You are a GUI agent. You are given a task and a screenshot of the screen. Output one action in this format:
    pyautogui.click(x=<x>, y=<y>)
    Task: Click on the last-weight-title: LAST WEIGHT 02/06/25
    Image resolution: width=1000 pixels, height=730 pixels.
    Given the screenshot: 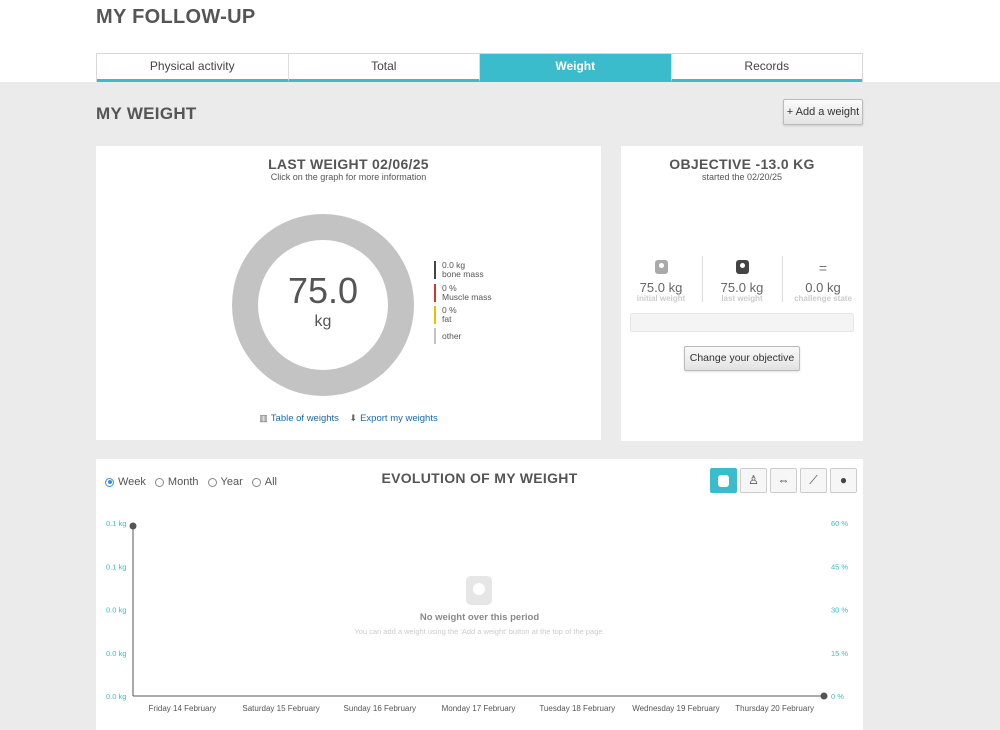 What is the action you would take?
    pyautogui.click(x=348, y=164)
    